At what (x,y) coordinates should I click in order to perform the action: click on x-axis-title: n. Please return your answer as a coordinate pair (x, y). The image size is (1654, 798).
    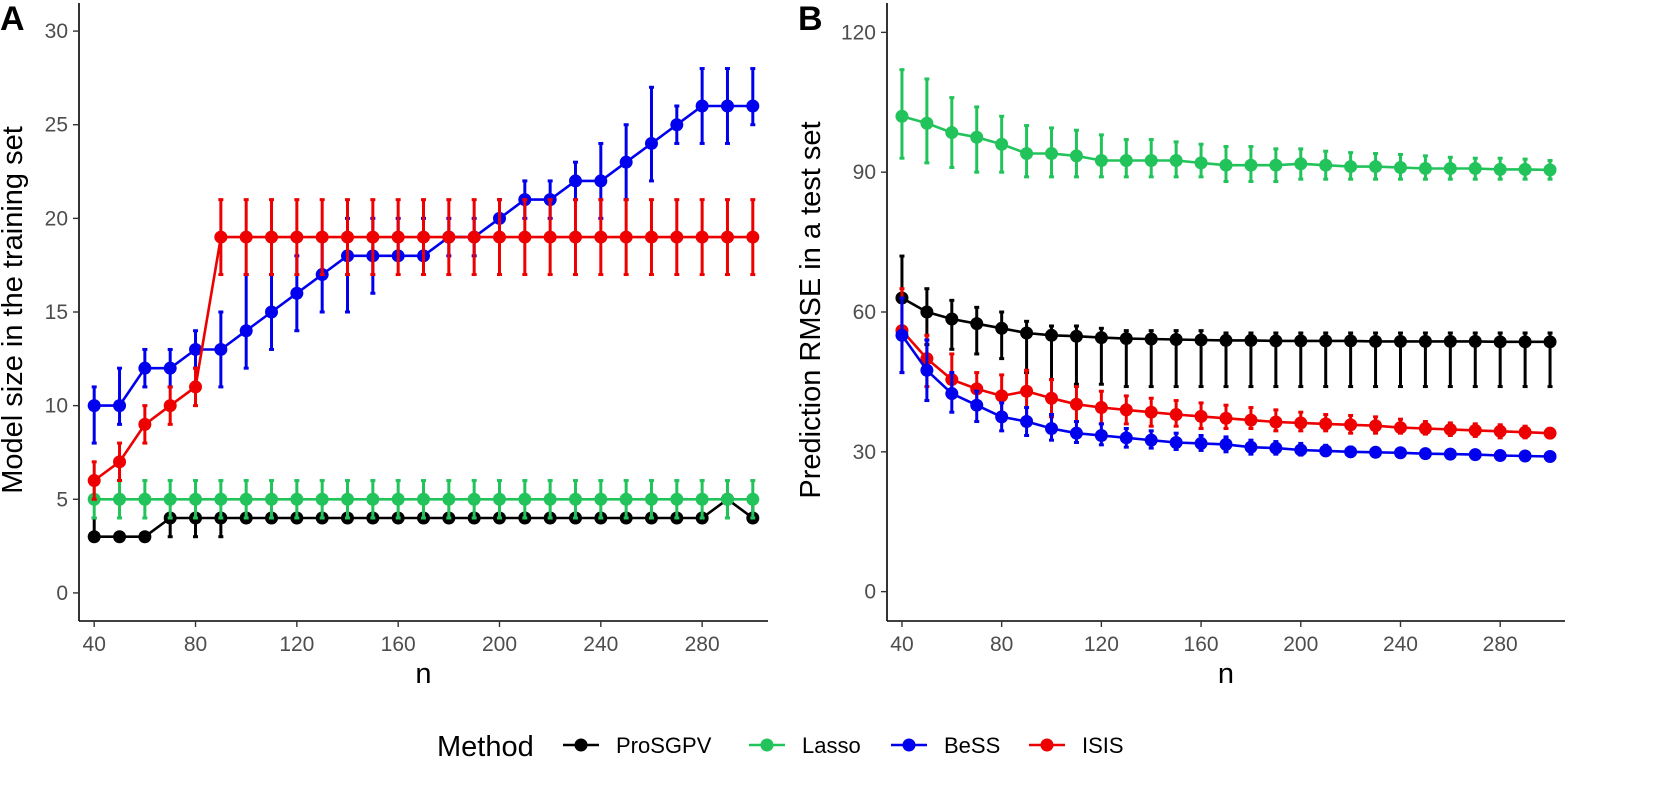
    Looking at the image, I should click on (1226, 674).